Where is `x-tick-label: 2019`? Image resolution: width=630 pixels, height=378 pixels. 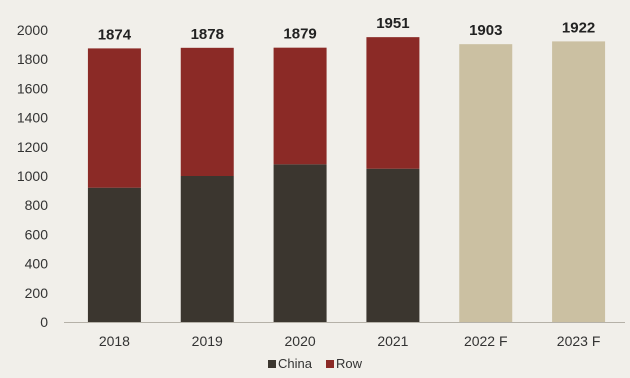
x-tick-label: 2019 is located at coordinates (207, 341).